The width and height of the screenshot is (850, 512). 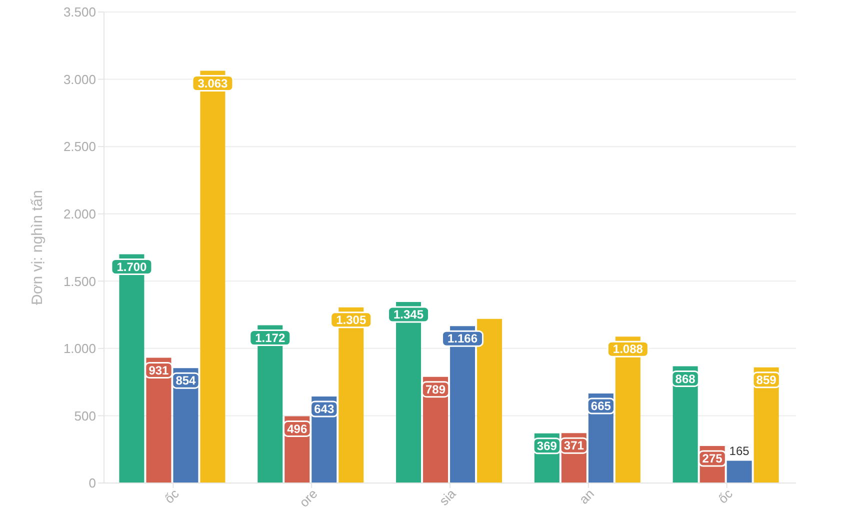 What do you see at coordinates (628, 349) in the screenshot?
I see `data-label: 1.088` at bounding box center [628, 349].